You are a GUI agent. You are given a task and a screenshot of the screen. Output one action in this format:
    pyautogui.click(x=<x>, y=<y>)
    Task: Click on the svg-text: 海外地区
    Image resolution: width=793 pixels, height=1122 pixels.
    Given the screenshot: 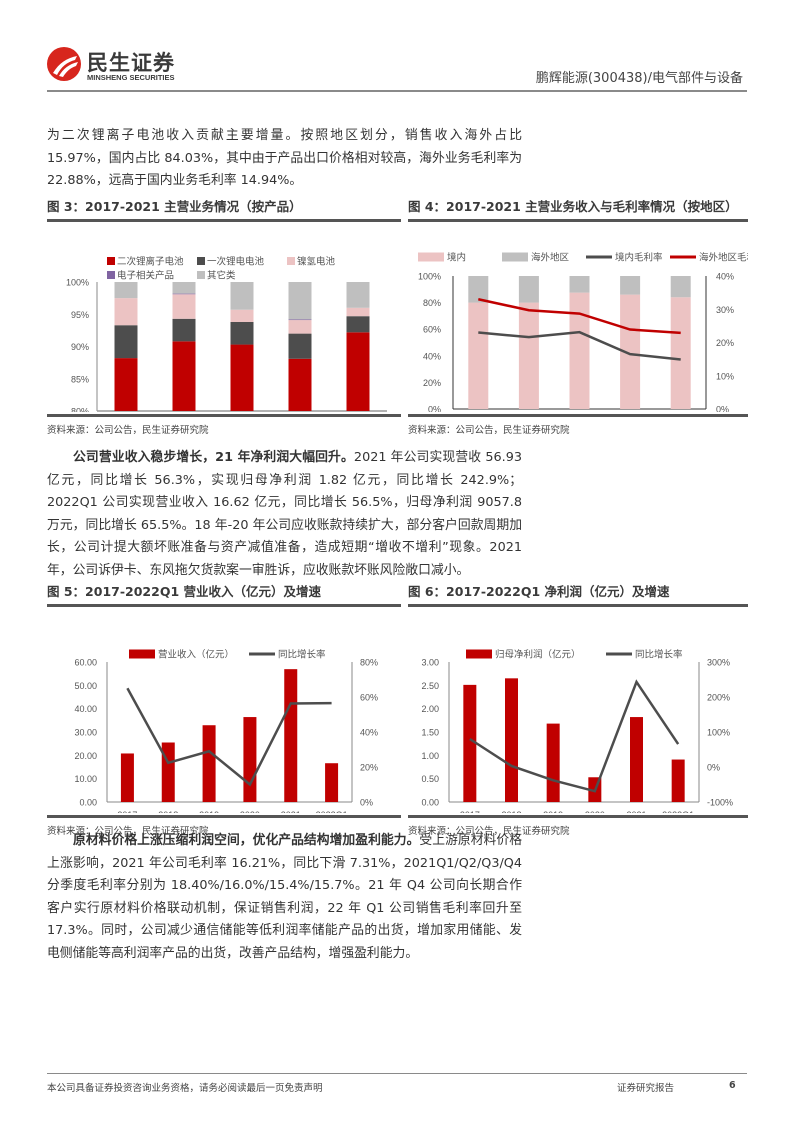 What is the action you would take?
    pyautogui.click(x=550, y=258)
    